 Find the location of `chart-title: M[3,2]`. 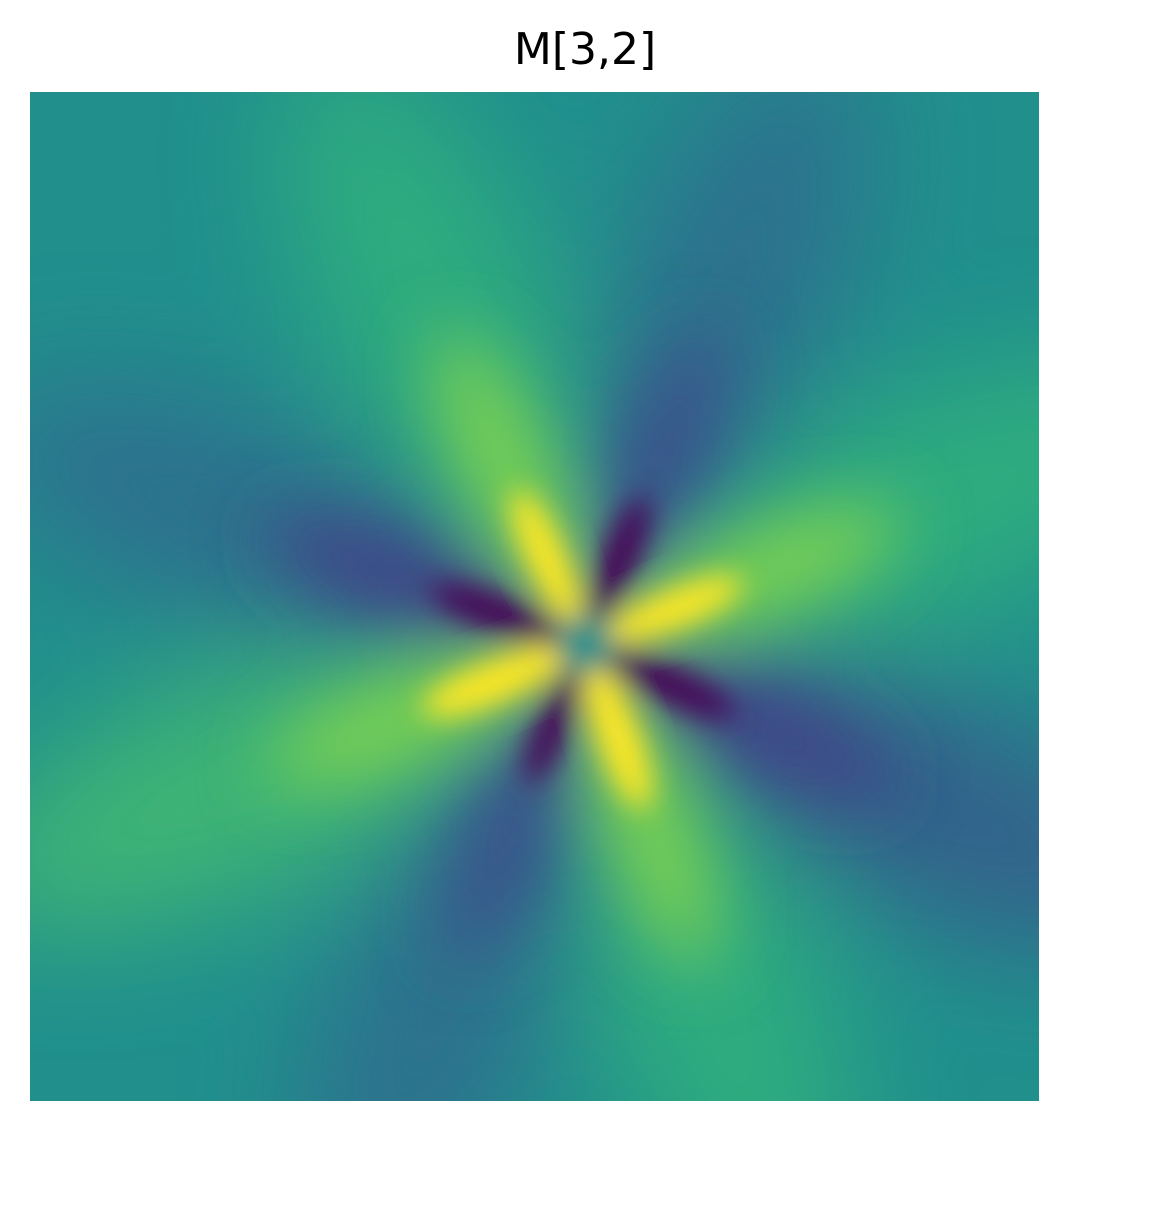

chart-title: M[3,2] is located at coordinates (585, 49).